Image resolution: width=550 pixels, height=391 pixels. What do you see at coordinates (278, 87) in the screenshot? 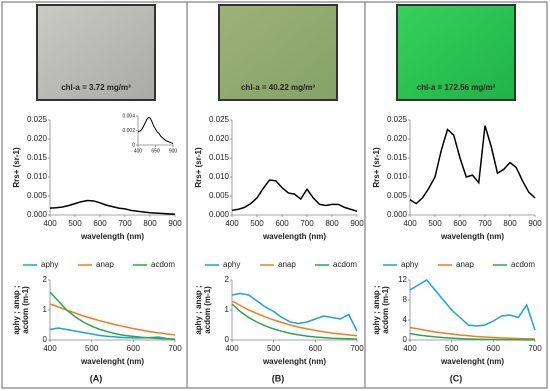
I see `photo-label: chl-a = 40.22 mg/m³` at bounding box center [278, 87].